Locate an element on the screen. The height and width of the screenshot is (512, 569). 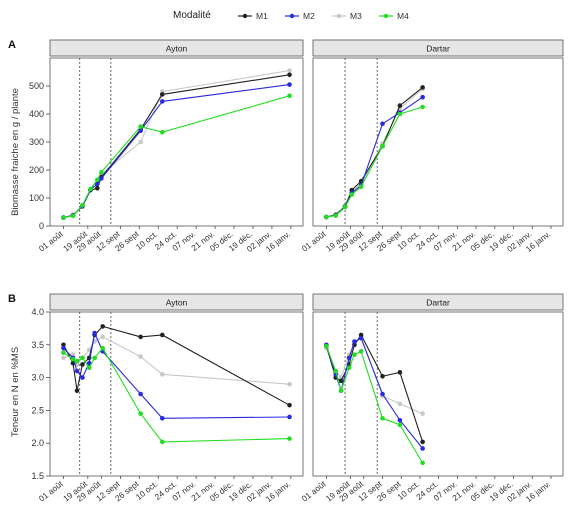
series-m2-ayton-b is located at coordinates (176, 375).